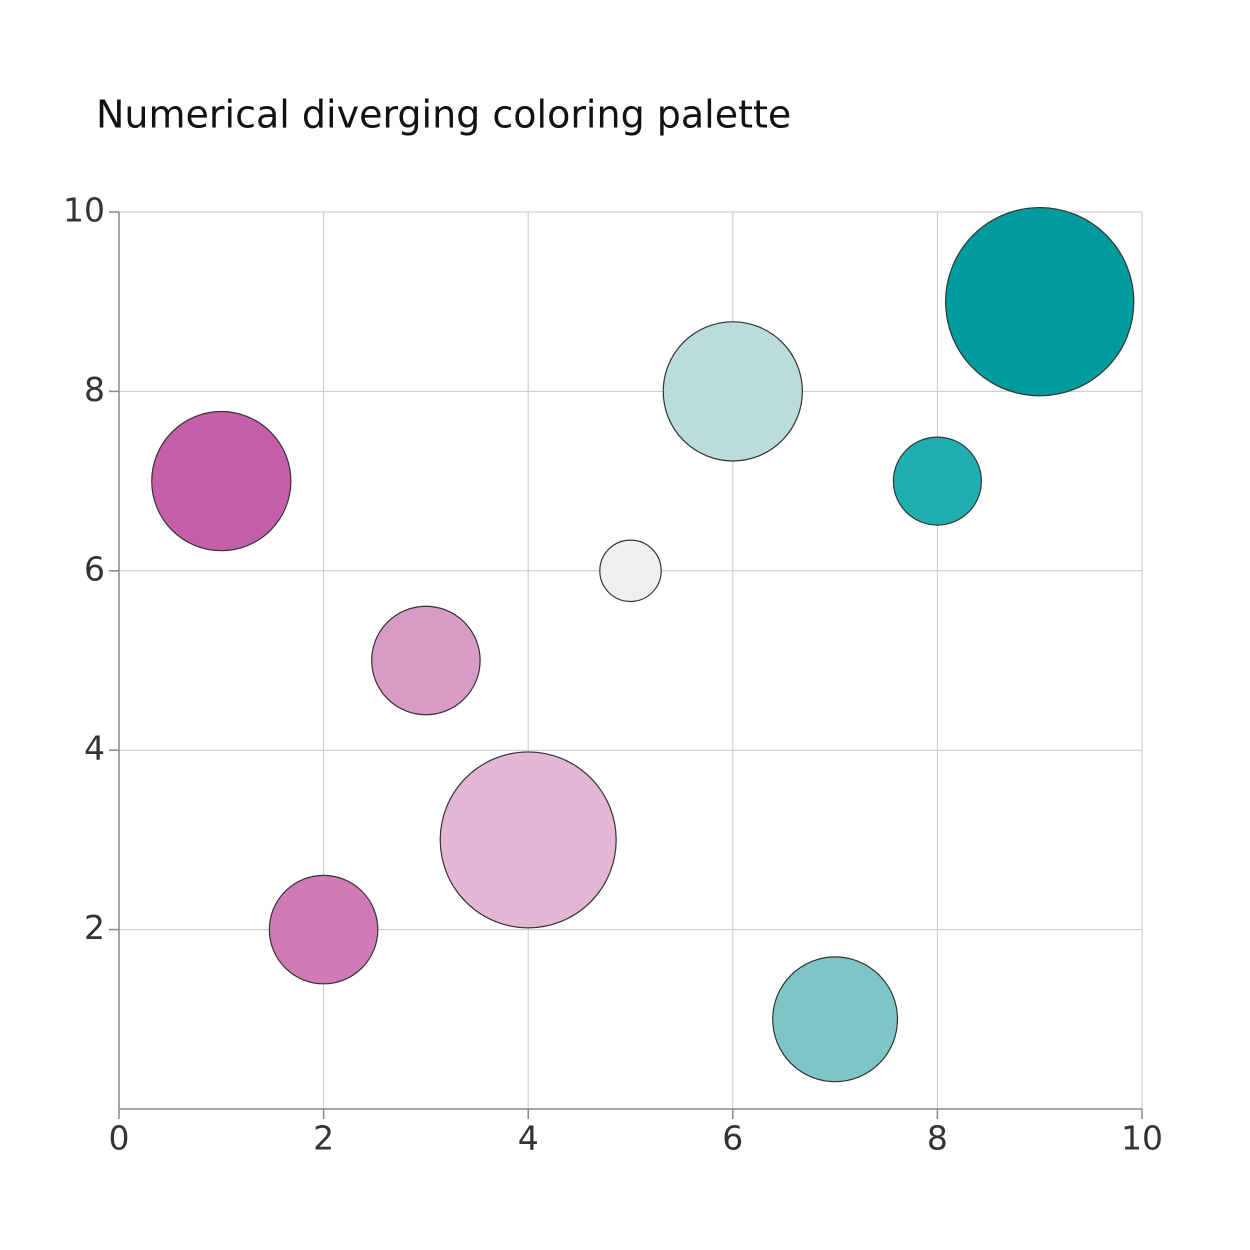  I want to click on y-tick-label: 4, so click(94, 748).